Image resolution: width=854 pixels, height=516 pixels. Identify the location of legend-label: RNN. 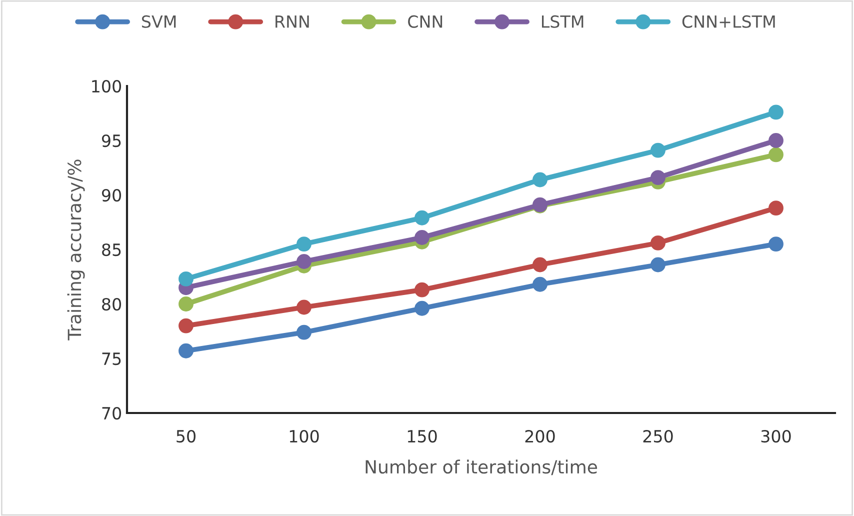
(292, 22).